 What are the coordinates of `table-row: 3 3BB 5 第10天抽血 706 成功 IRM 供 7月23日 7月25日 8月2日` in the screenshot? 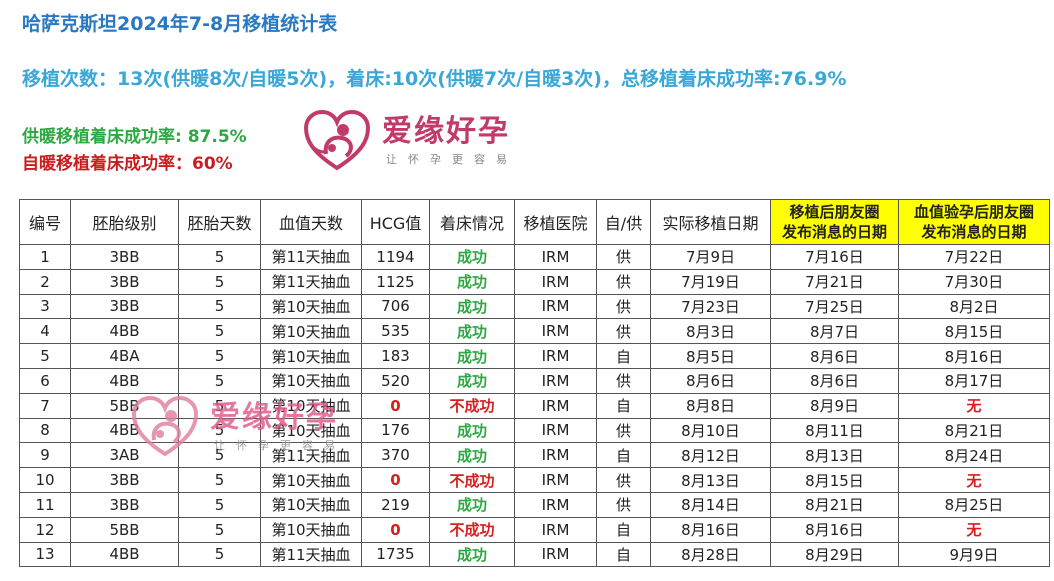 It's located at (534, 306).